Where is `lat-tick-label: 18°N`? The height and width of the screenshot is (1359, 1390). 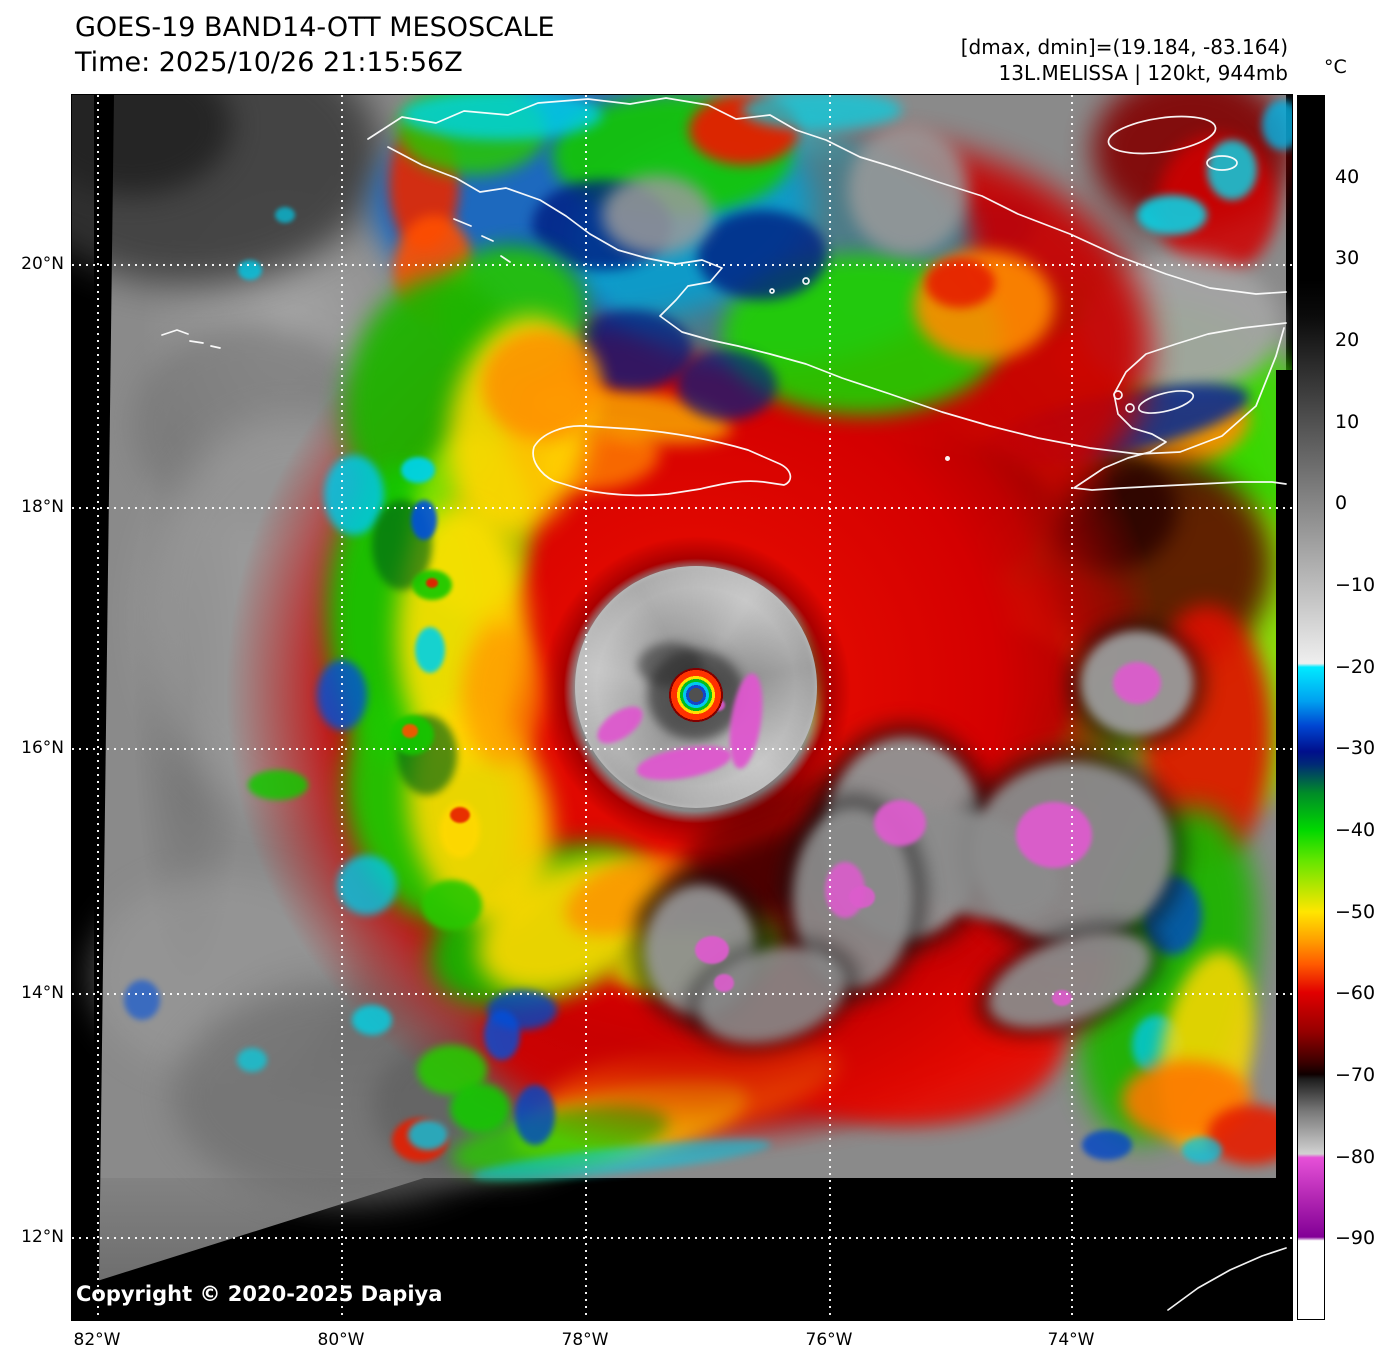
lat-tick-label: 18°N is located at coordinates (42, 507).